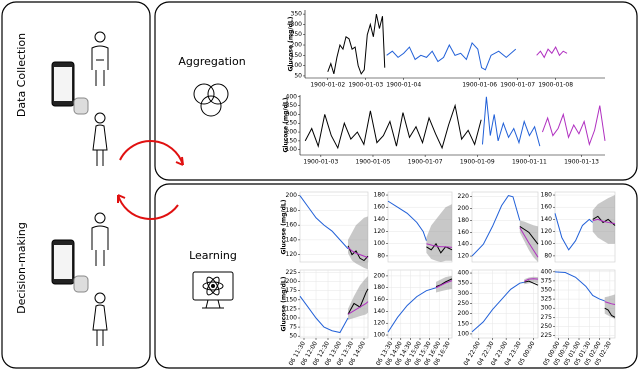 The height and width of the screenshot is (371, 640). What do you see at coordinates (464, 196) in the screenshot?
I see `y-tick-label: 220` at bounding box center [464, 196].